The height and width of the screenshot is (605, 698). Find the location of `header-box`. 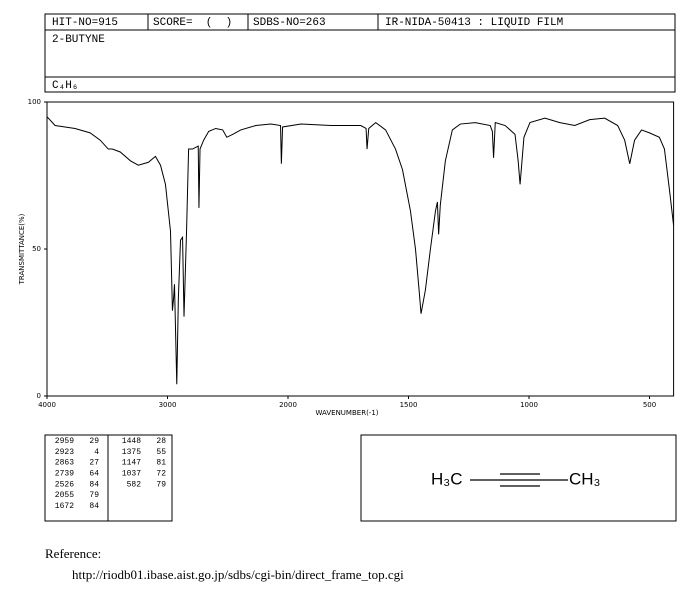

header-box is located at coordinates (360, 53).